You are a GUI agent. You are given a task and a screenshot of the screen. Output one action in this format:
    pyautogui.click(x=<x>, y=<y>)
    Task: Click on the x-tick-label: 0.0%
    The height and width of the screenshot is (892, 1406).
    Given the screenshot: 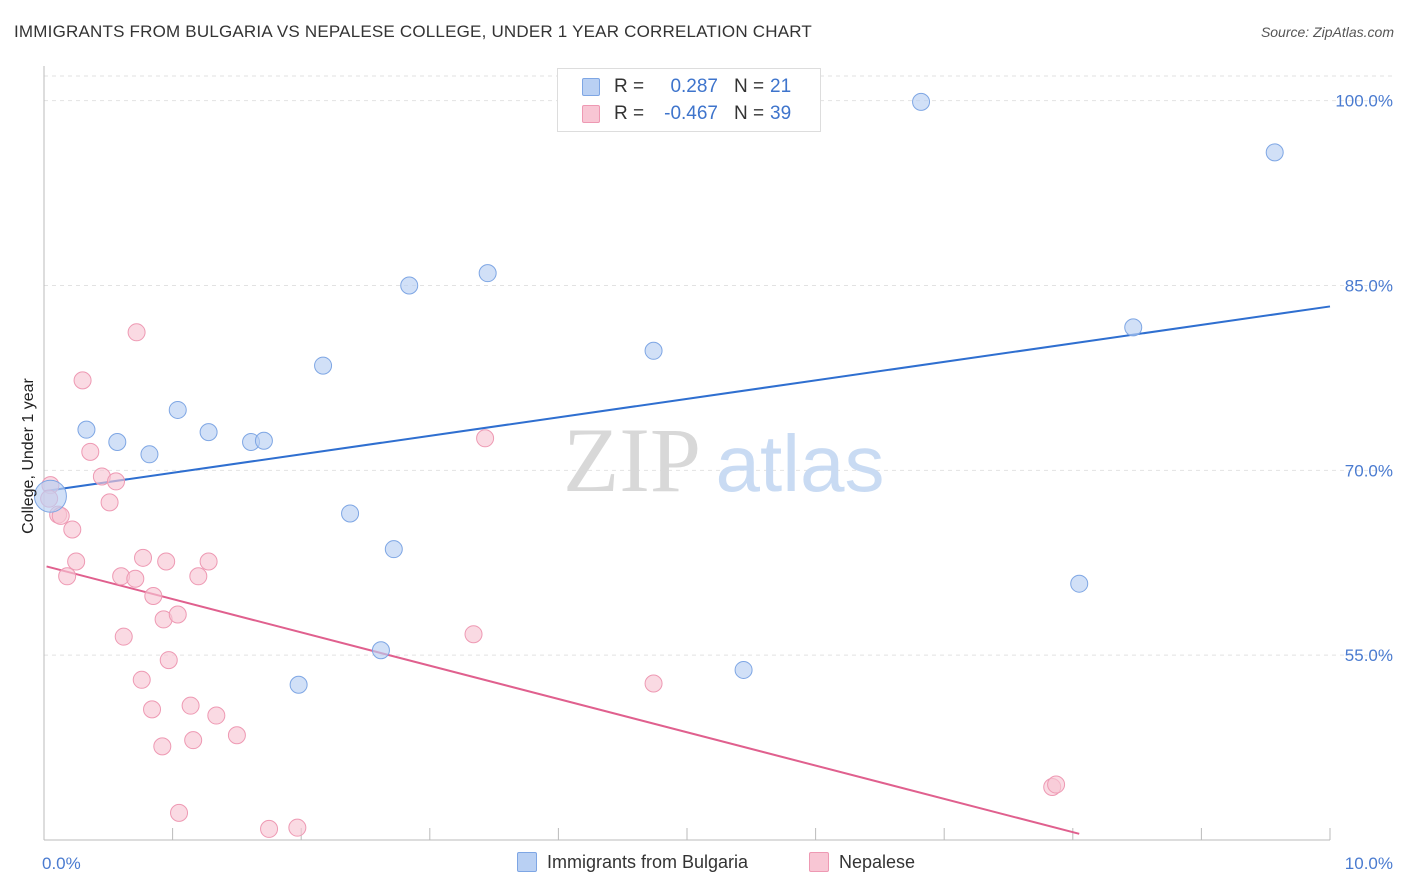 What is the action you would take?
    pyautogui.click(x=61, y=863)
    